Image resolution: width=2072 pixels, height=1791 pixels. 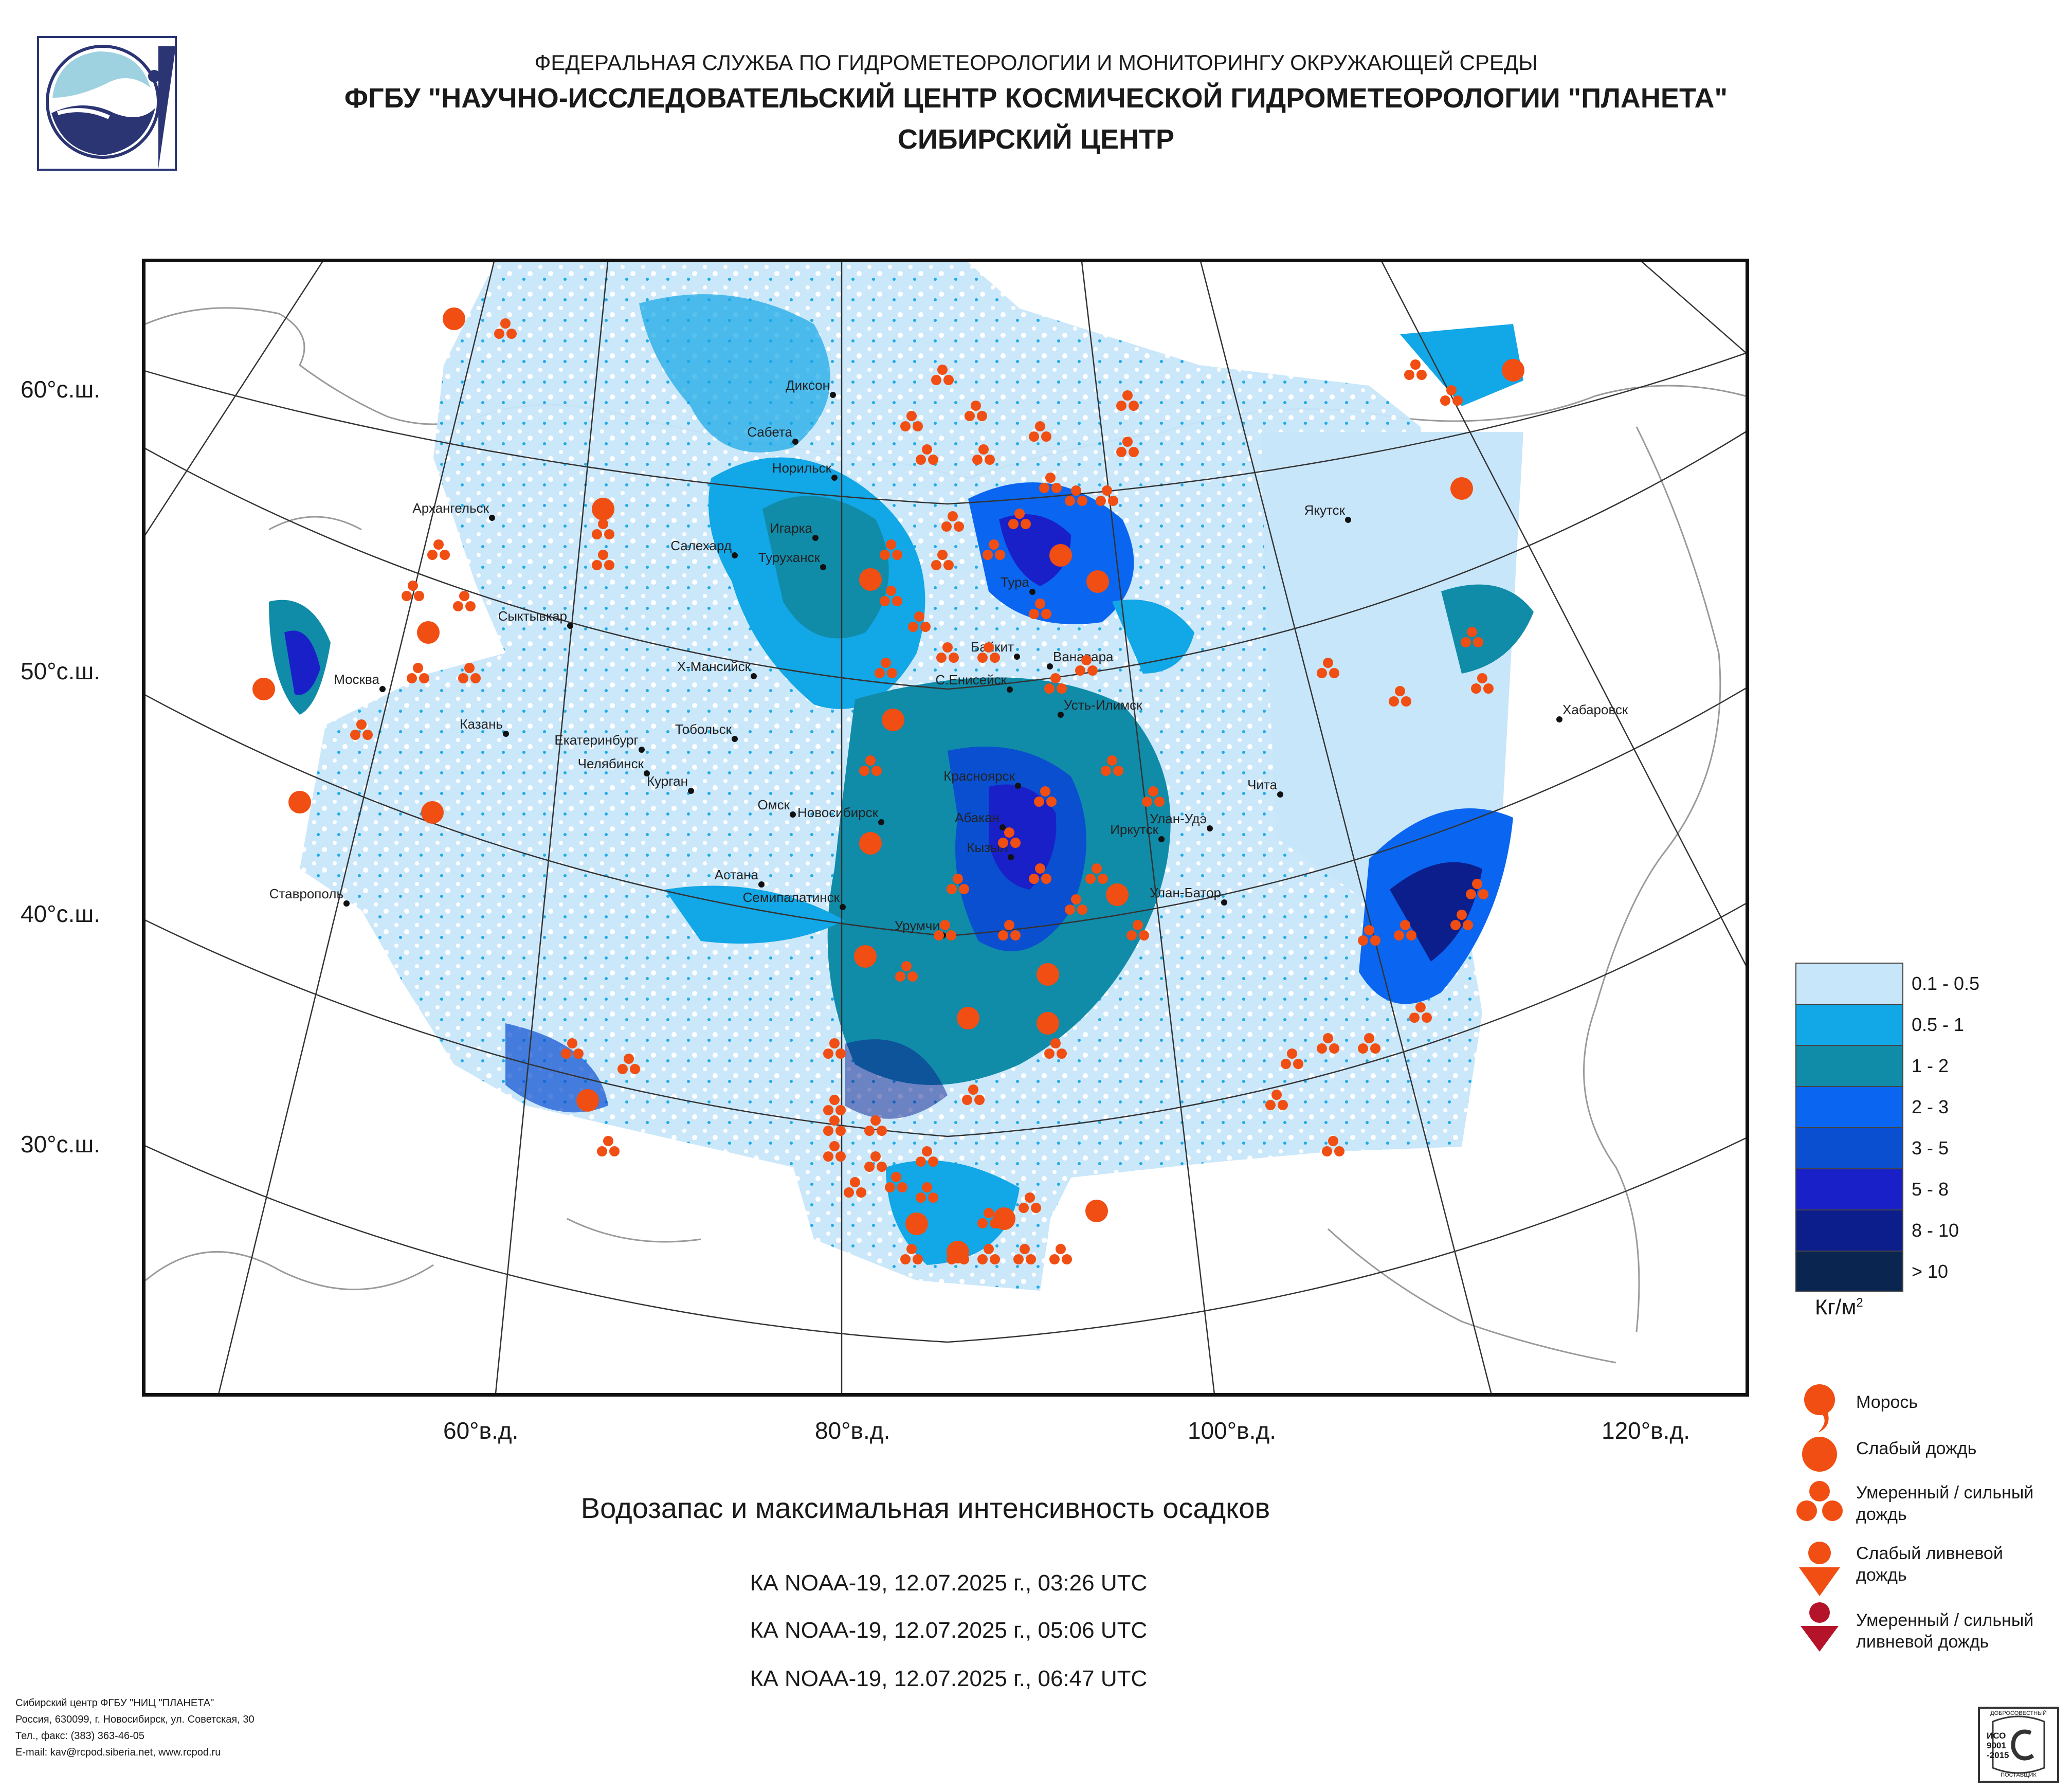 I want to click on symbol-label-light-shower: Слабый ливневой дождь, so click(x=1929, y=1564).